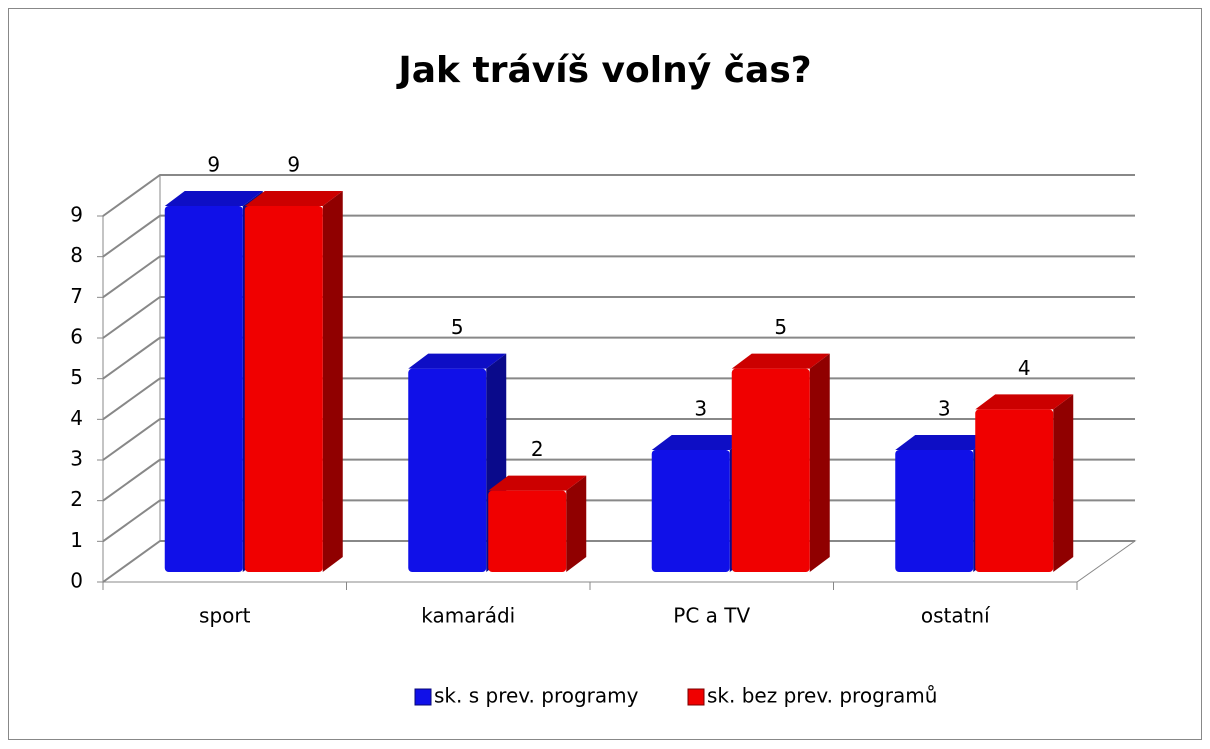 The width and height of the screenshot is (1210, 749). Describe the element at coordinates (76, 459) in the screenshot. I see `y-tick-label: 3` at that location.